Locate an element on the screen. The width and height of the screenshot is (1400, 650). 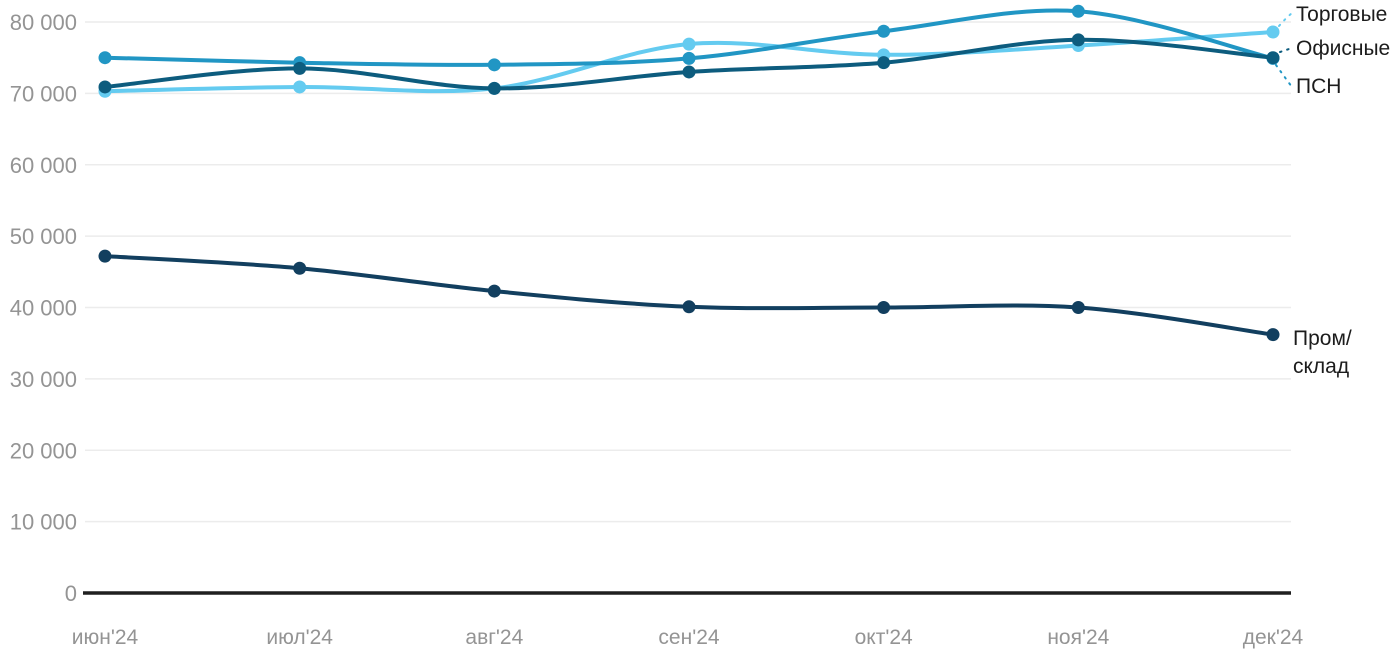
x-tick-label: июн'24 is located at coordinates (105, 637).